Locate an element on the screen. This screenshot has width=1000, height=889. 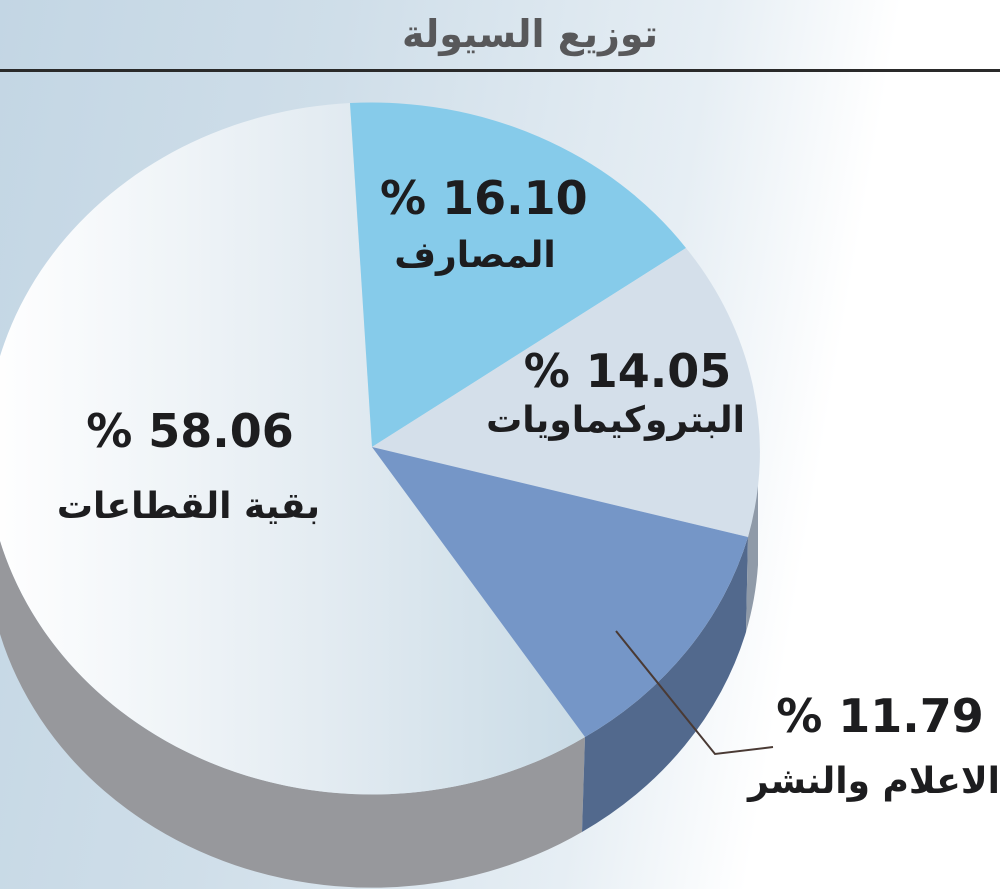
slice-petrochem is located at coordinates (566, 392).